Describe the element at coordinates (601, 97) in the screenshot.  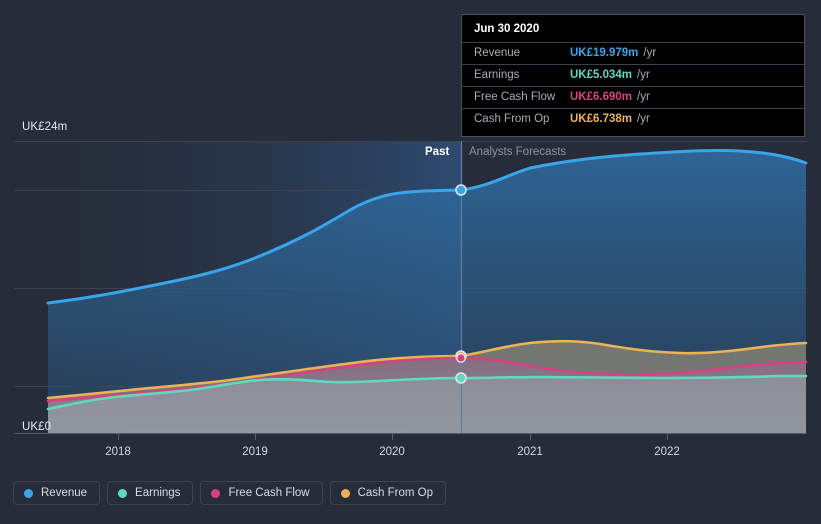
I see `tooltip-value-free-cash-flow: UK£6.690m` at that location.